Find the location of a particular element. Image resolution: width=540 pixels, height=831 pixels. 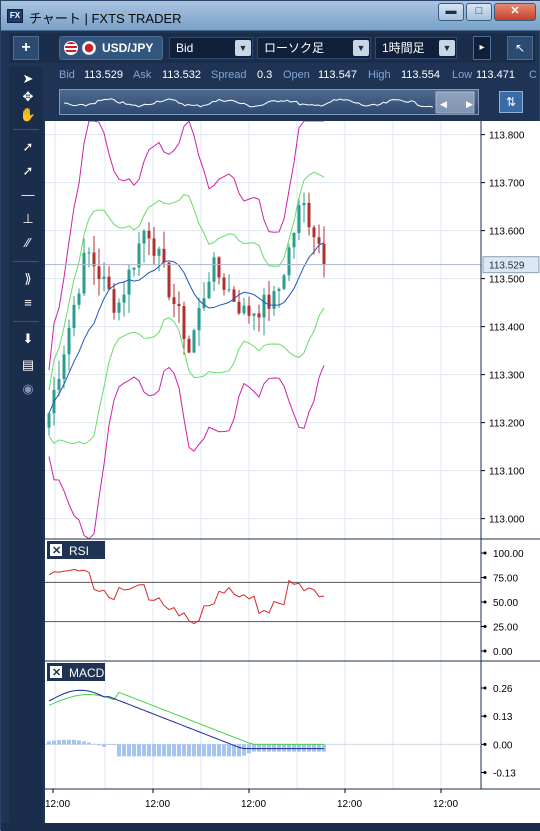

arrow-up-left-icon: ↖ is located at coordinates (520, 48).